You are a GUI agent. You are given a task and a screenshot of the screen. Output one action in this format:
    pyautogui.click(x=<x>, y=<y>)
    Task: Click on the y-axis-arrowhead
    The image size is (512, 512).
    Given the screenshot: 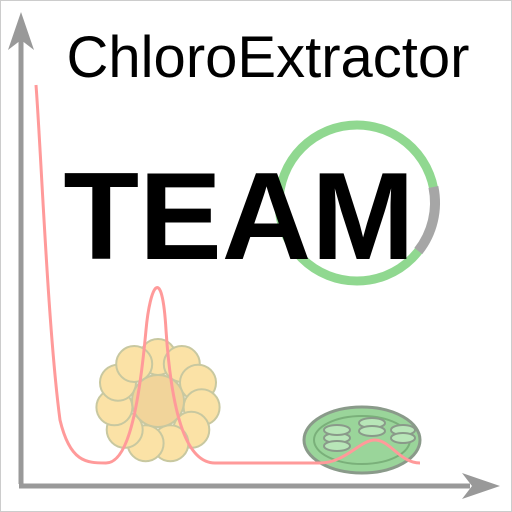 What is the action you would take?
    pyautogui.click(x=21, y=31)
    